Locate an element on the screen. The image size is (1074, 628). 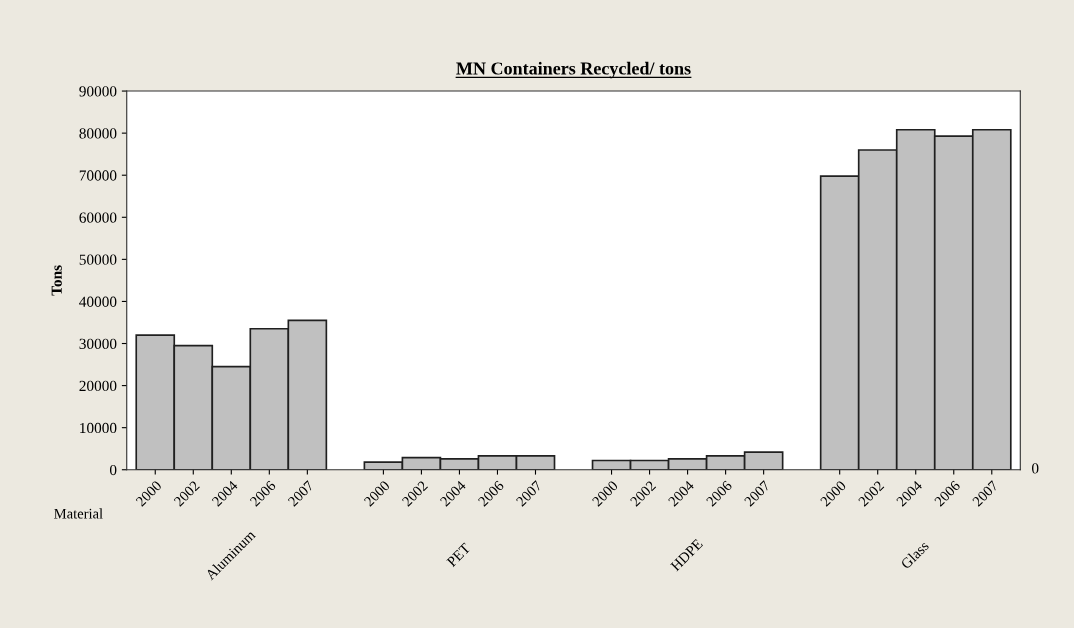
y-tick-label: 90000 is located at coordinates (98, 91).